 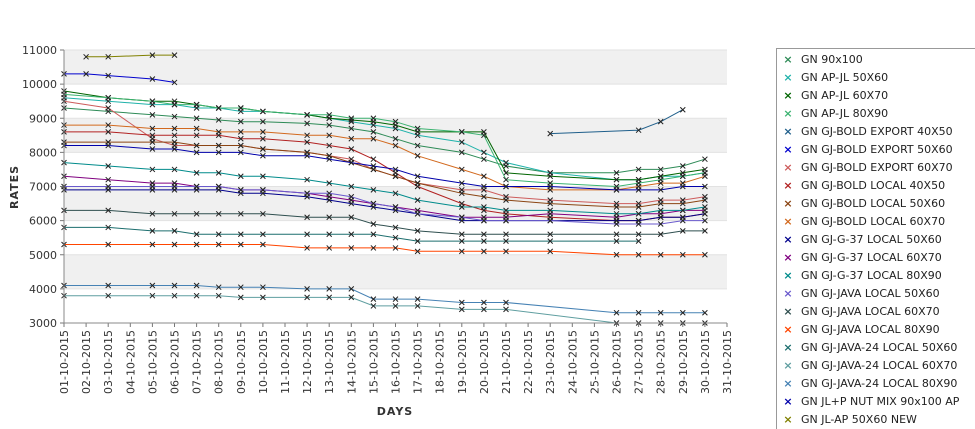 What do you see at coordinates (43, 187) in the screenshot?
I see `y-axis-ticks: 3000 4000 5000 6000 7000 8000 9000 10000 11000` at bounding box center [43, 187].